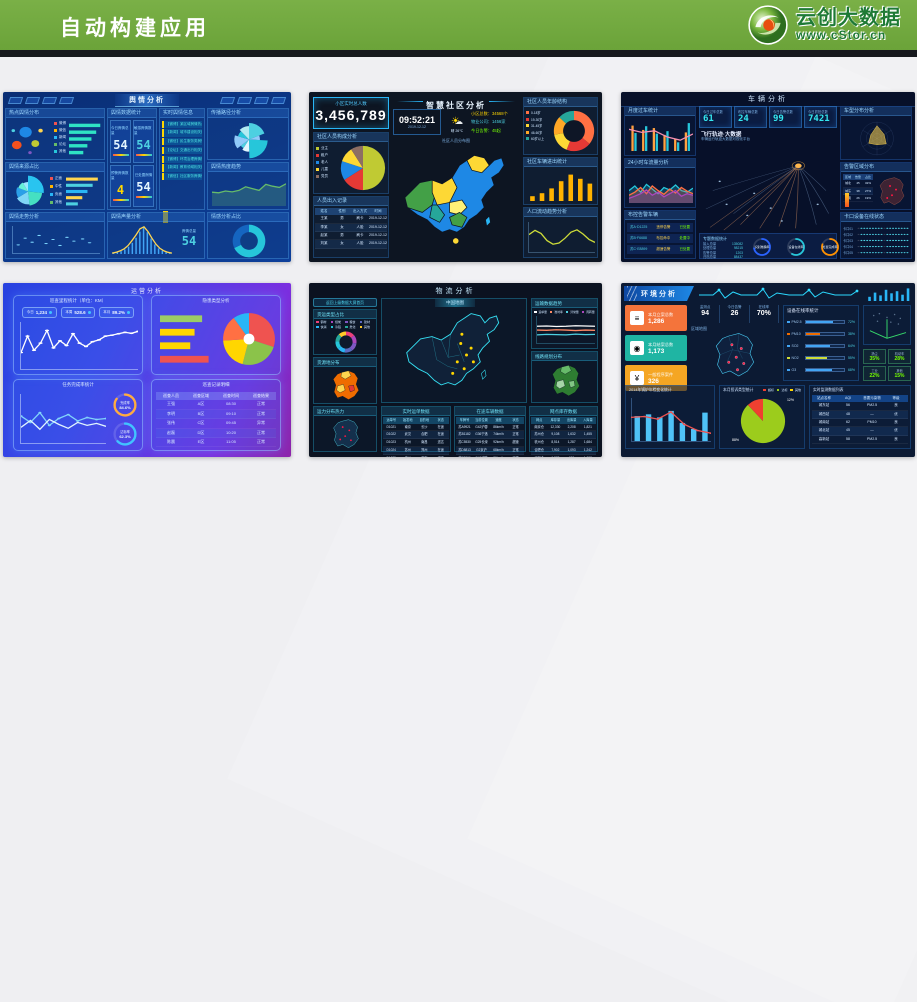  I want to click on ecg-line-decoration, so click(779, 294).